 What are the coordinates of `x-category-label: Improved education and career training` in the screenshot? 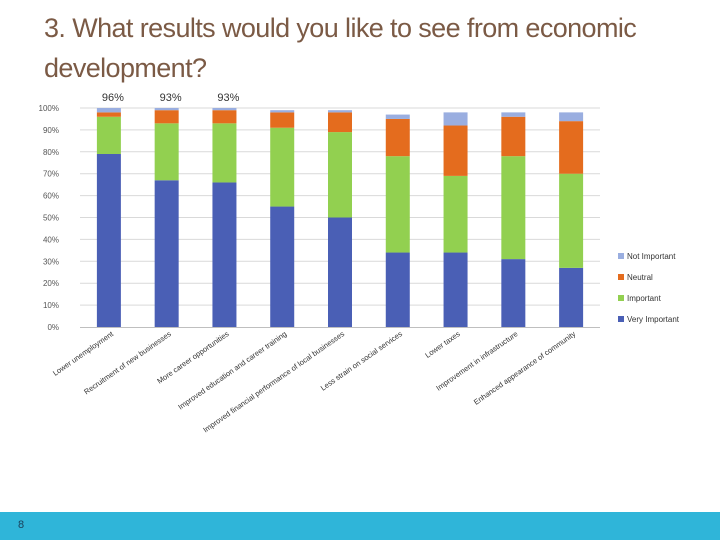 It's located at (232, 370).